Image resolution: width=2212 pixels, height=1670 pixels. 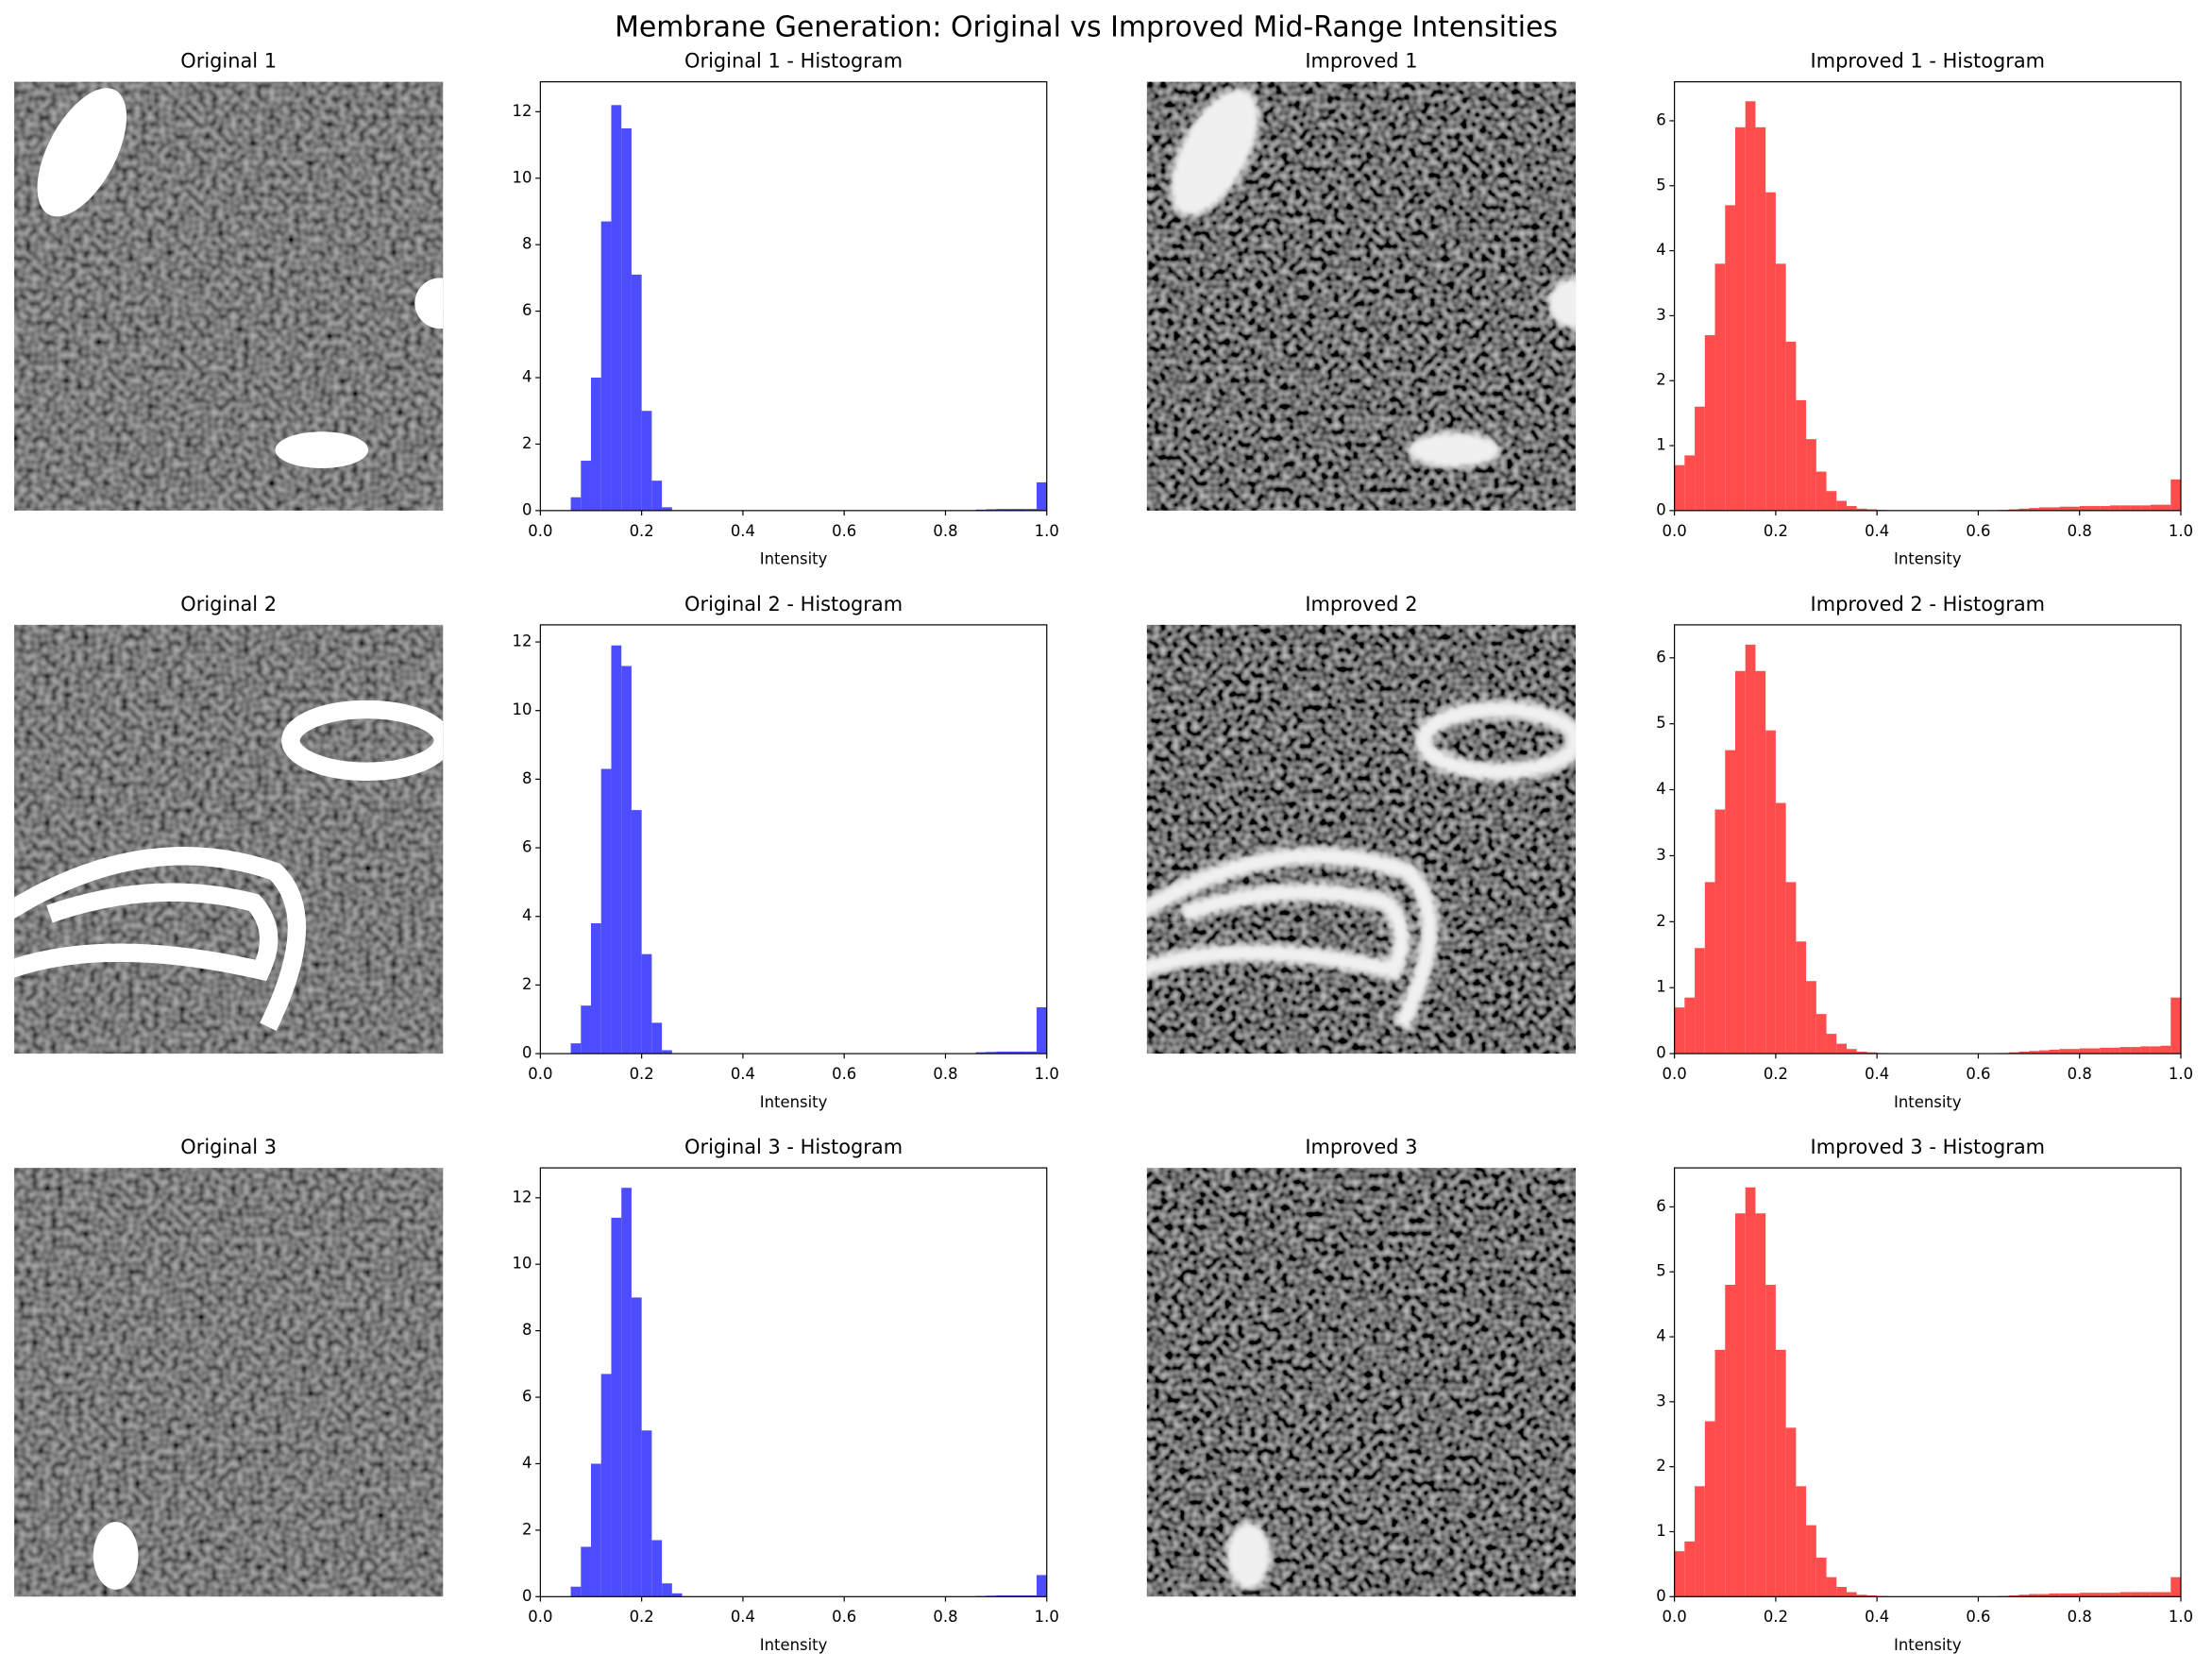 I want to click on panel-title: Original 1, so click(x=228, y=61).